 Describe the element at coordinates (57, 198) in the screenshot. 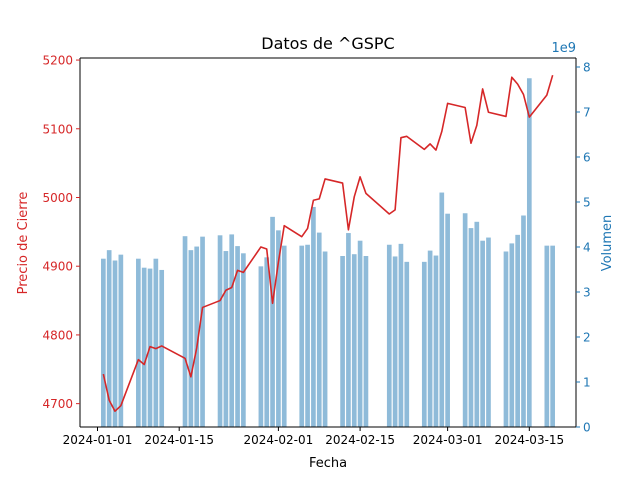

I see `y-left-tick-label: 5000` at that location.